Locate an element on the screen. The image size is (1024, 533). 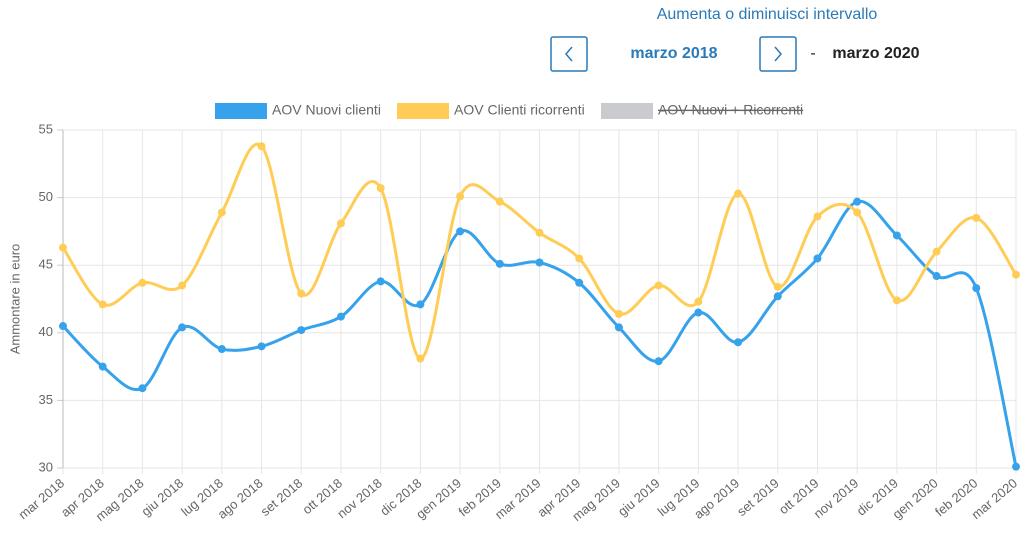
prev-arrow is located at coordinates (569, 54).